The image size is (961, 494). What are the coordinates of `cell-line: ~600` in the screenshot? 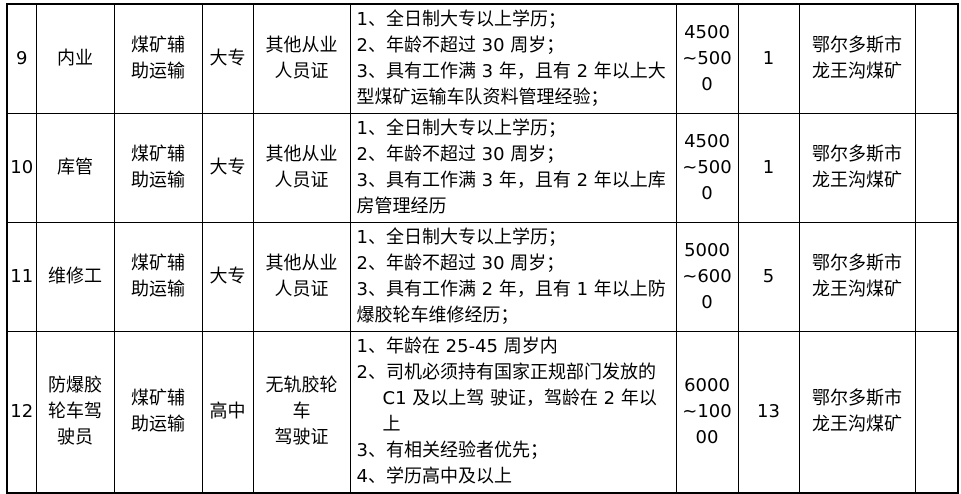 It's located at (707, 276).